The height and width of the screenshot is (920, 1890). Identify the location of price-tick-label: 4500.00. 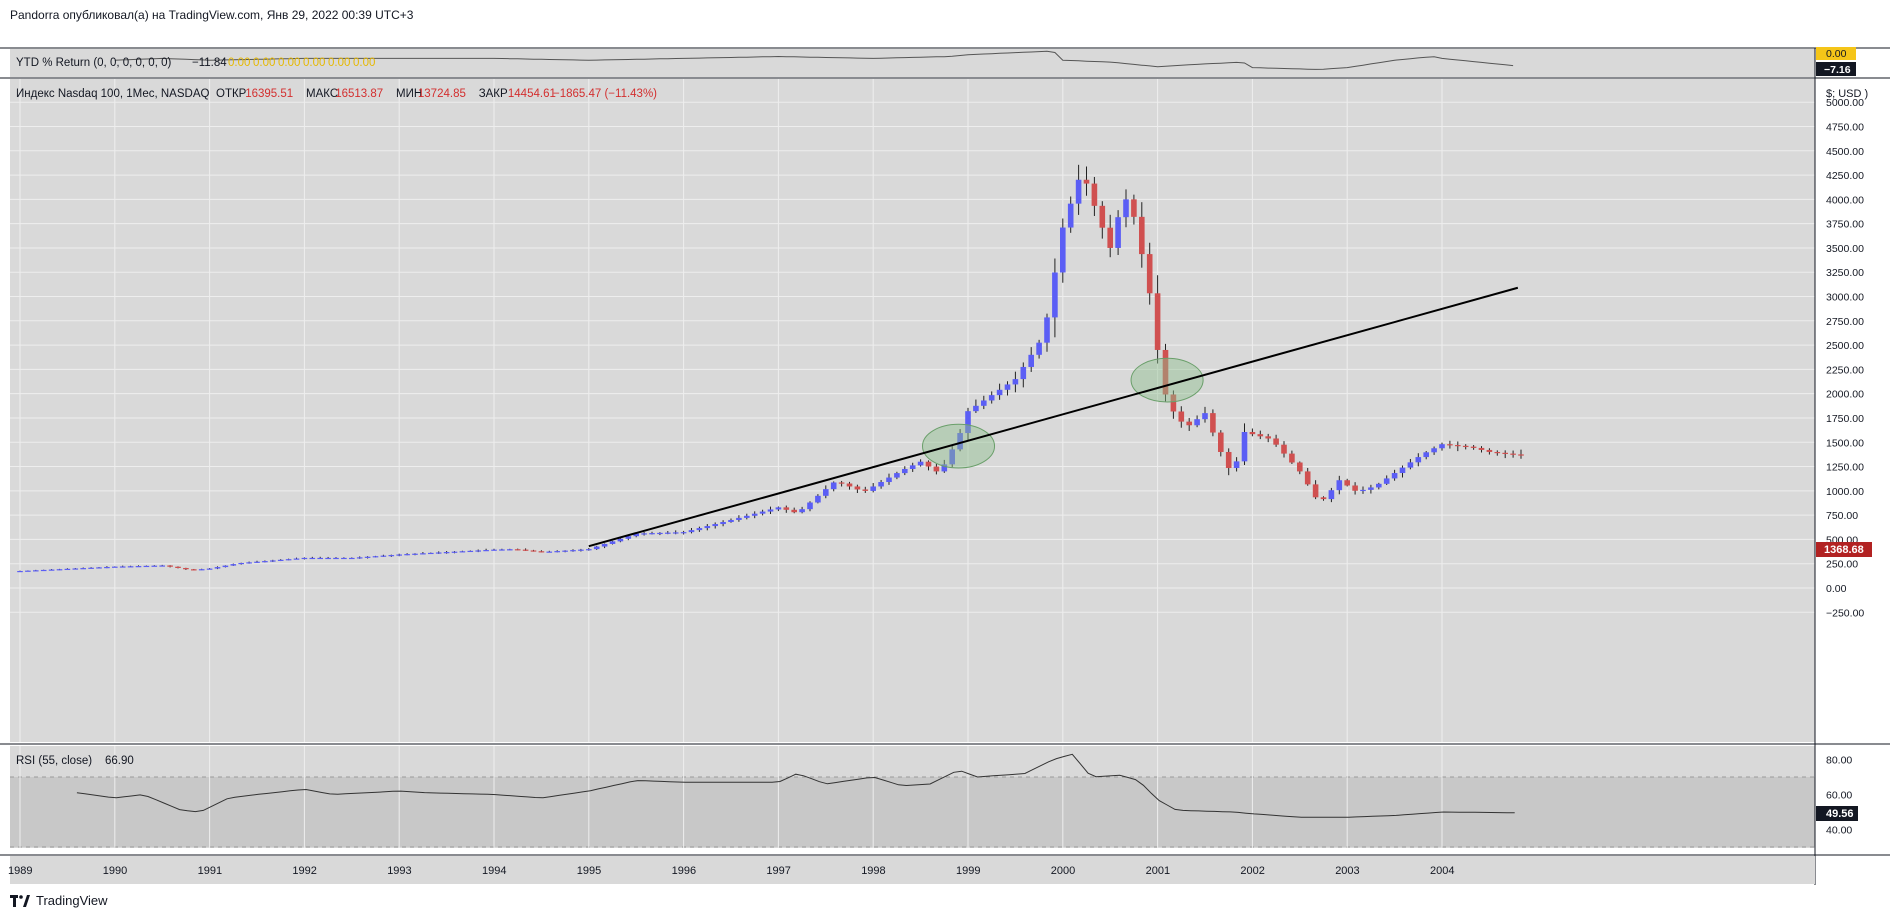
(1845, 152).